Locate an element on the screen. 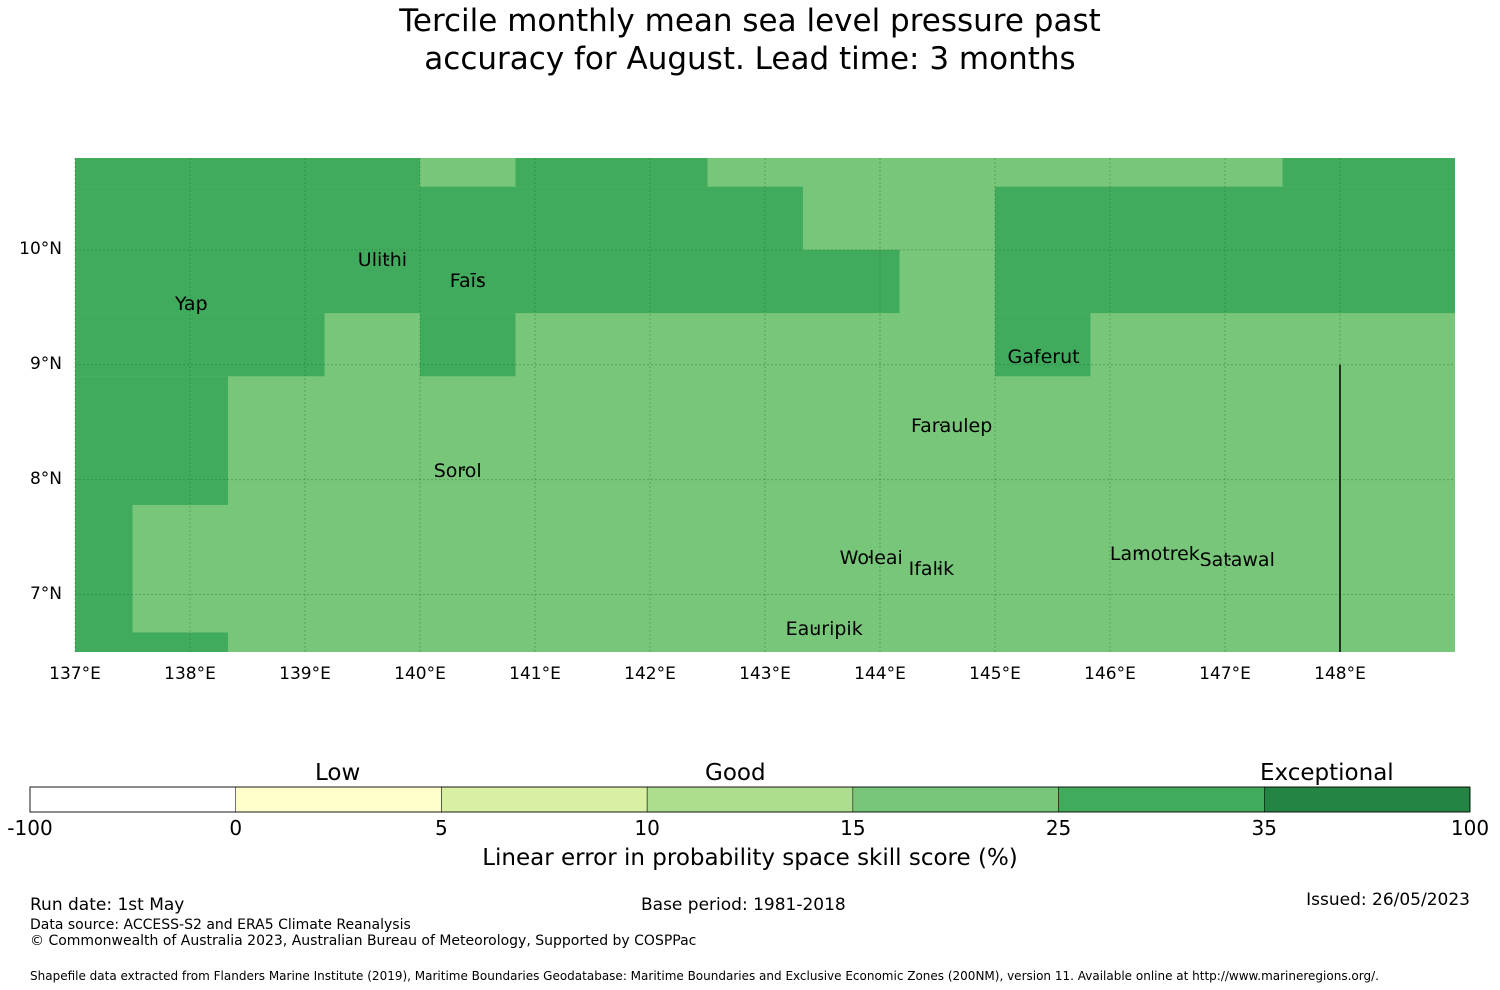 Image resolution: width=1500 pixels, height=990 pixels. issued-date: Issued: 26/05/2023 is located at coordinates (1388, 900).